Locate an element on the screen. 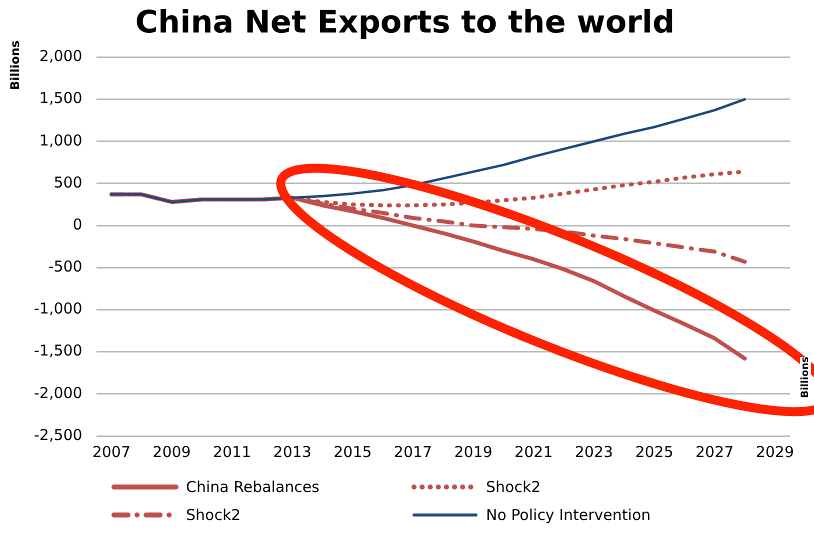 The image size is (814, 545). y-tick-label: 1,000 is located at coordinates (60, 140).